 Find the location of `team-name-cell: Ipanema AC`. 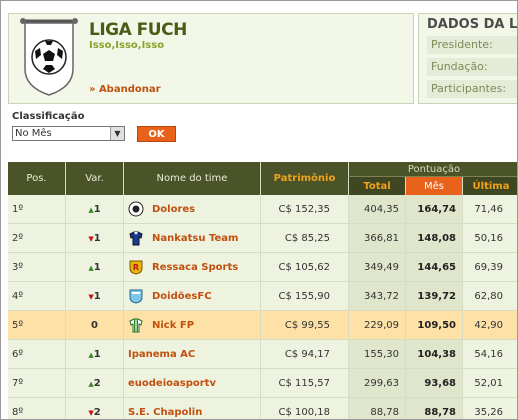

team-name-cell: Ipanema AC is located at coordinates (191, 354).